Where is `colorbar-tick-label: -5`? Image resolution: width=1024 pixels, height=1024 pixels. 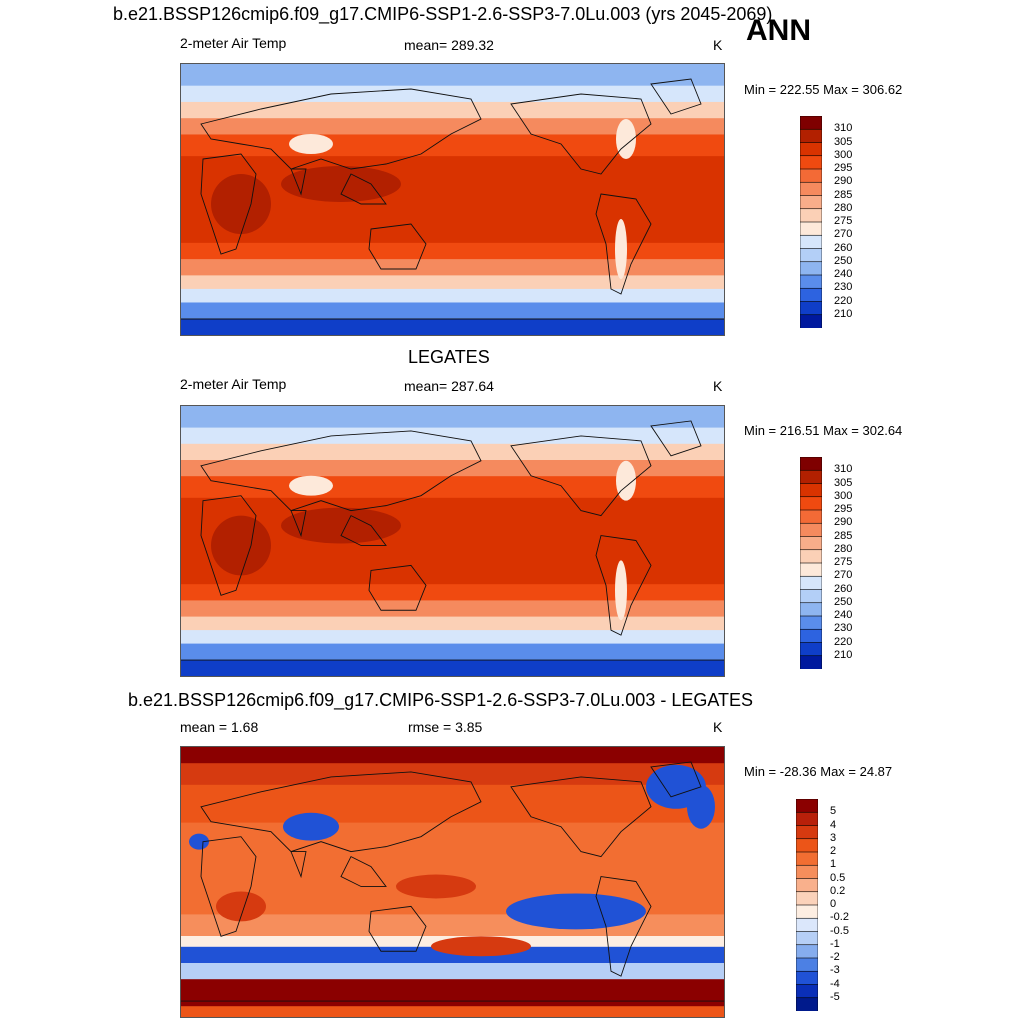
colorbar-tick-label: -5 is located at coordinates (835, 996).